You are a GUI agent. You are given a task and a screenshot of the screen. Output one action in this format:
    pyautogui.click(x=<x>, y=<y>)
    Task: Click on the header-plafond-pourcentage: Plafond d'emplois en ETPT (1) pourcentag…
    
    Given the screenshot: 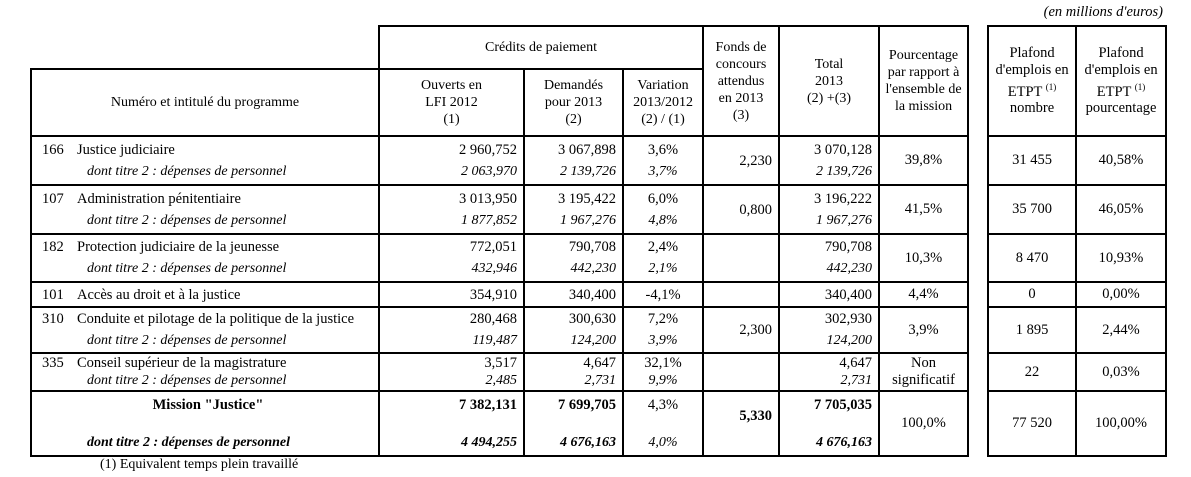 What is the action you would take?
    pyautogui.click(x=1121, y=81)
    